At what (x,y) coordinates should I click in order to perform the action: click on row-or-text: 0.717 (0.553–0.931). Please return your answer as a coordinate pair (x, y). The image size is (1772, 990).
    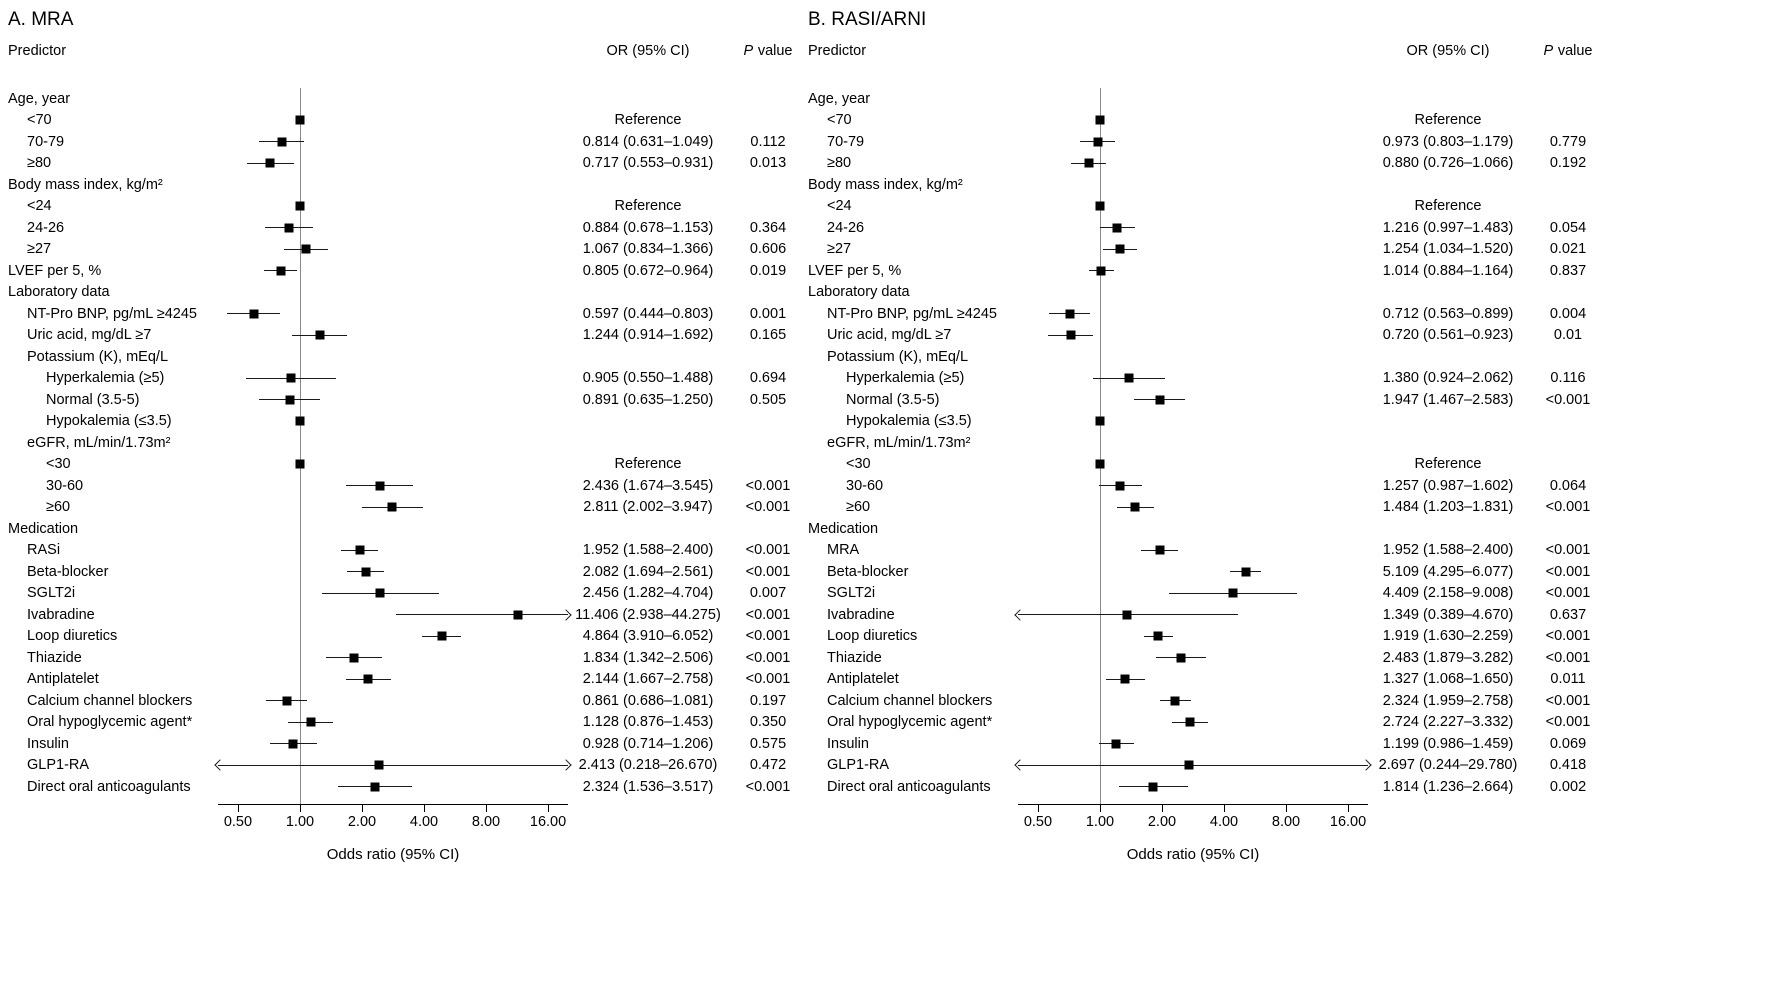
    Looking at the image, I should click on (648, 163).